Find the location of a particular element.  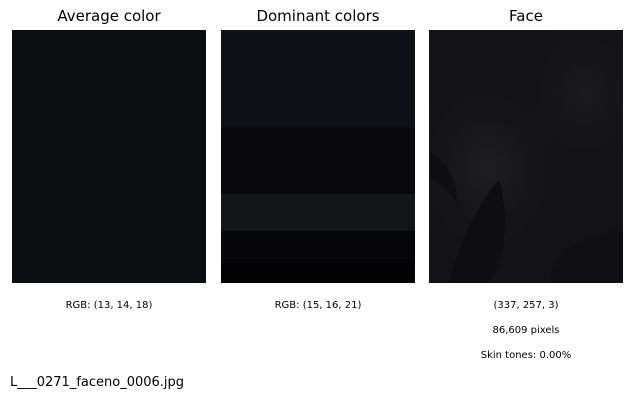

face-pixel-count: 86,609 pixels is located at coordinates (526, 330).